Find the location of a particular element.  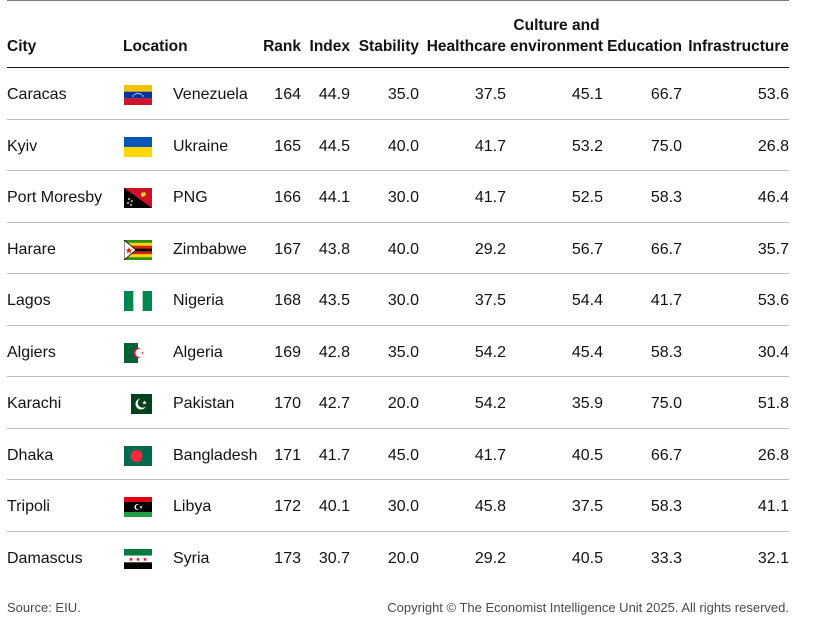

syria-flag-icon is located at coordinates (138, 558).